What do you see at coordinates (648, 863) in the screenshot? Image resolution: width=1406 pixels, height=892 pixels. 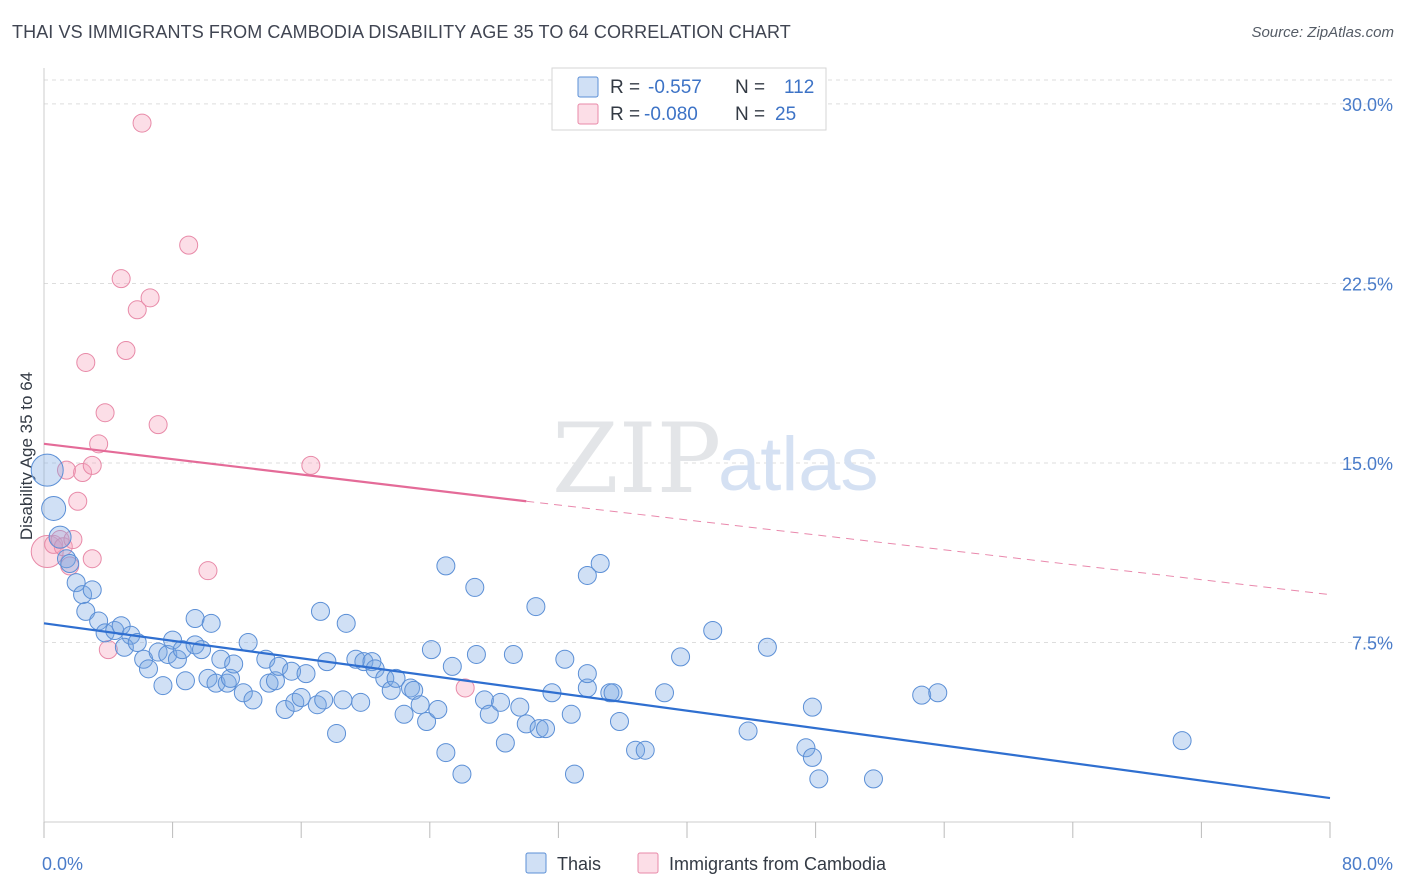 I see `bottom-legend-swatch-cambodia` at bounding box center [648, 863].